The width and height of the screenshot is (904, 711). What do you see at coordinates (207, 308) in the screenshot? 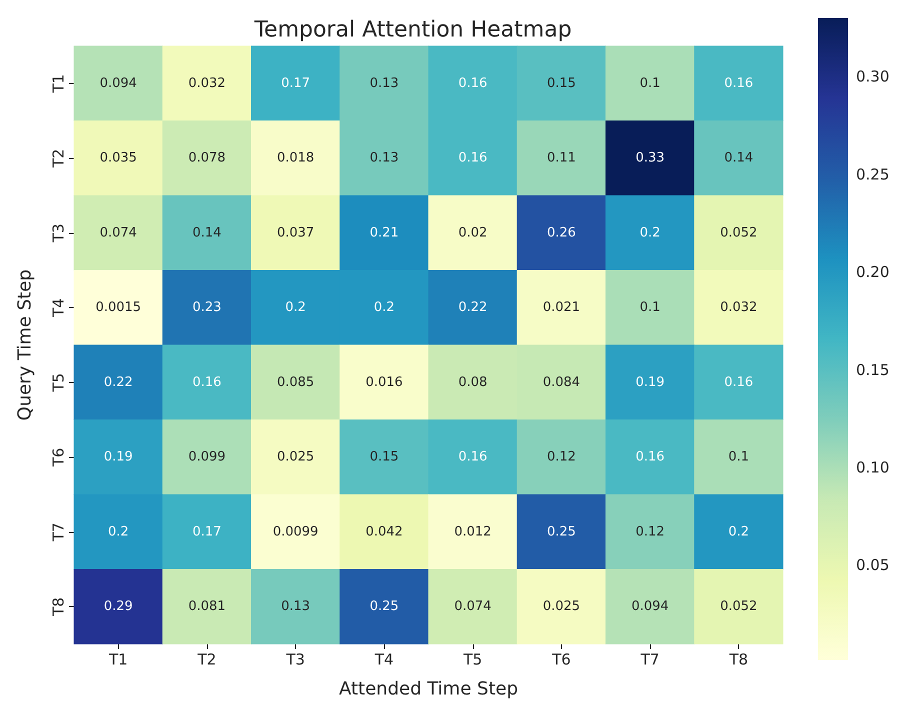
I see `data-label: 0.23` at bounding box center [207, 308].